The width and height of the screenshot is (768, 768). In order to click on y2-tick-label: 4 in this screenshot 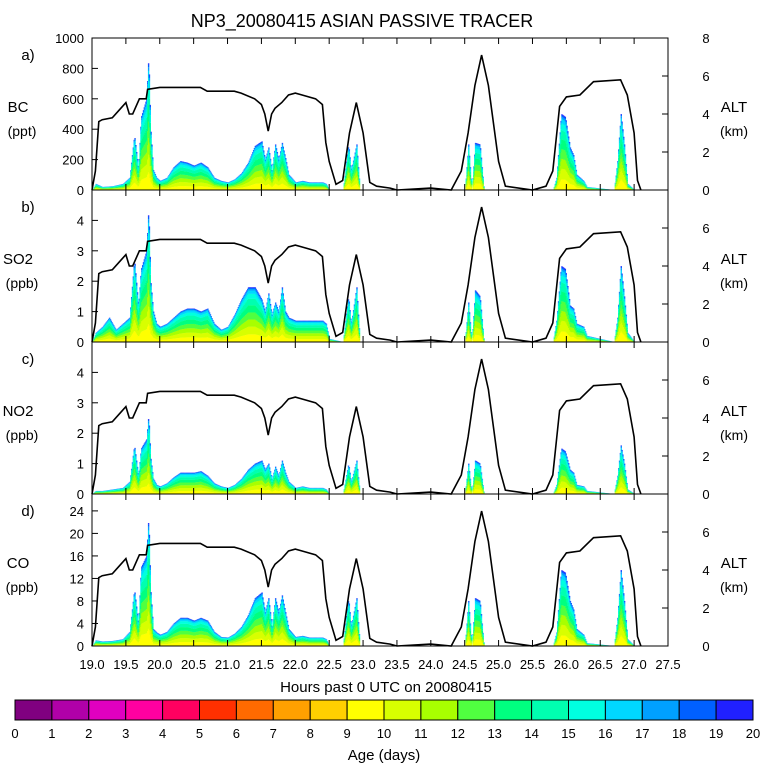, I will do `click(705, 114)`.